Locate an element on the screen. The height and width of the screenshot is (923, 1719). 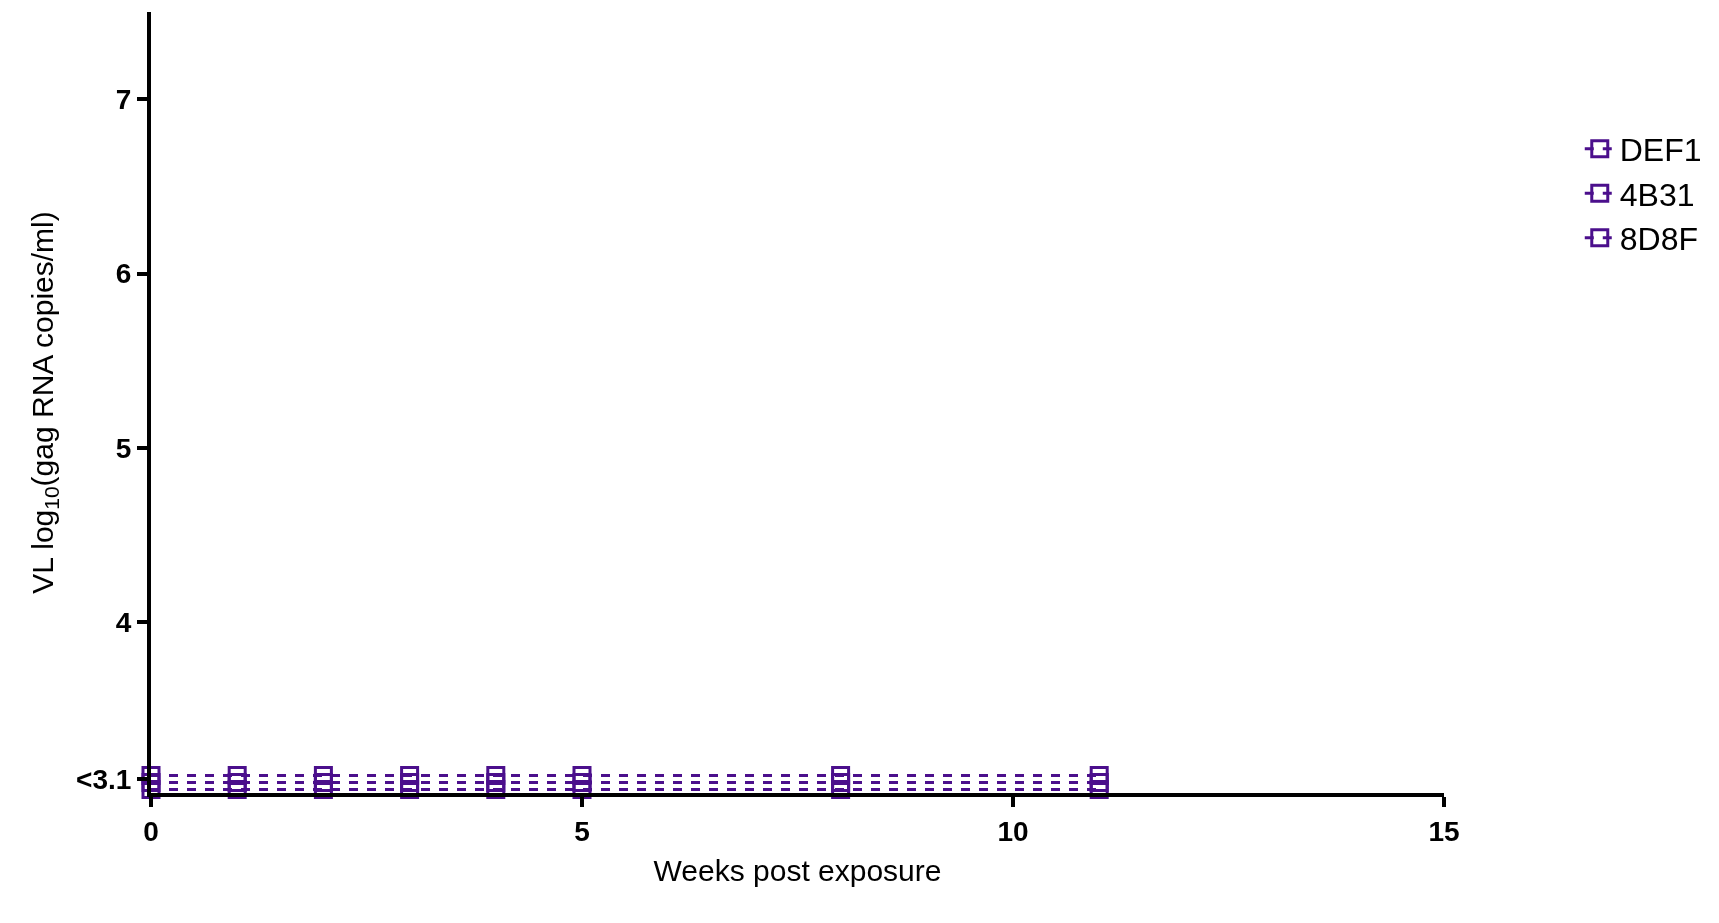
x-axis-title: Weeks post exposure is located at coordinates (797, 870).